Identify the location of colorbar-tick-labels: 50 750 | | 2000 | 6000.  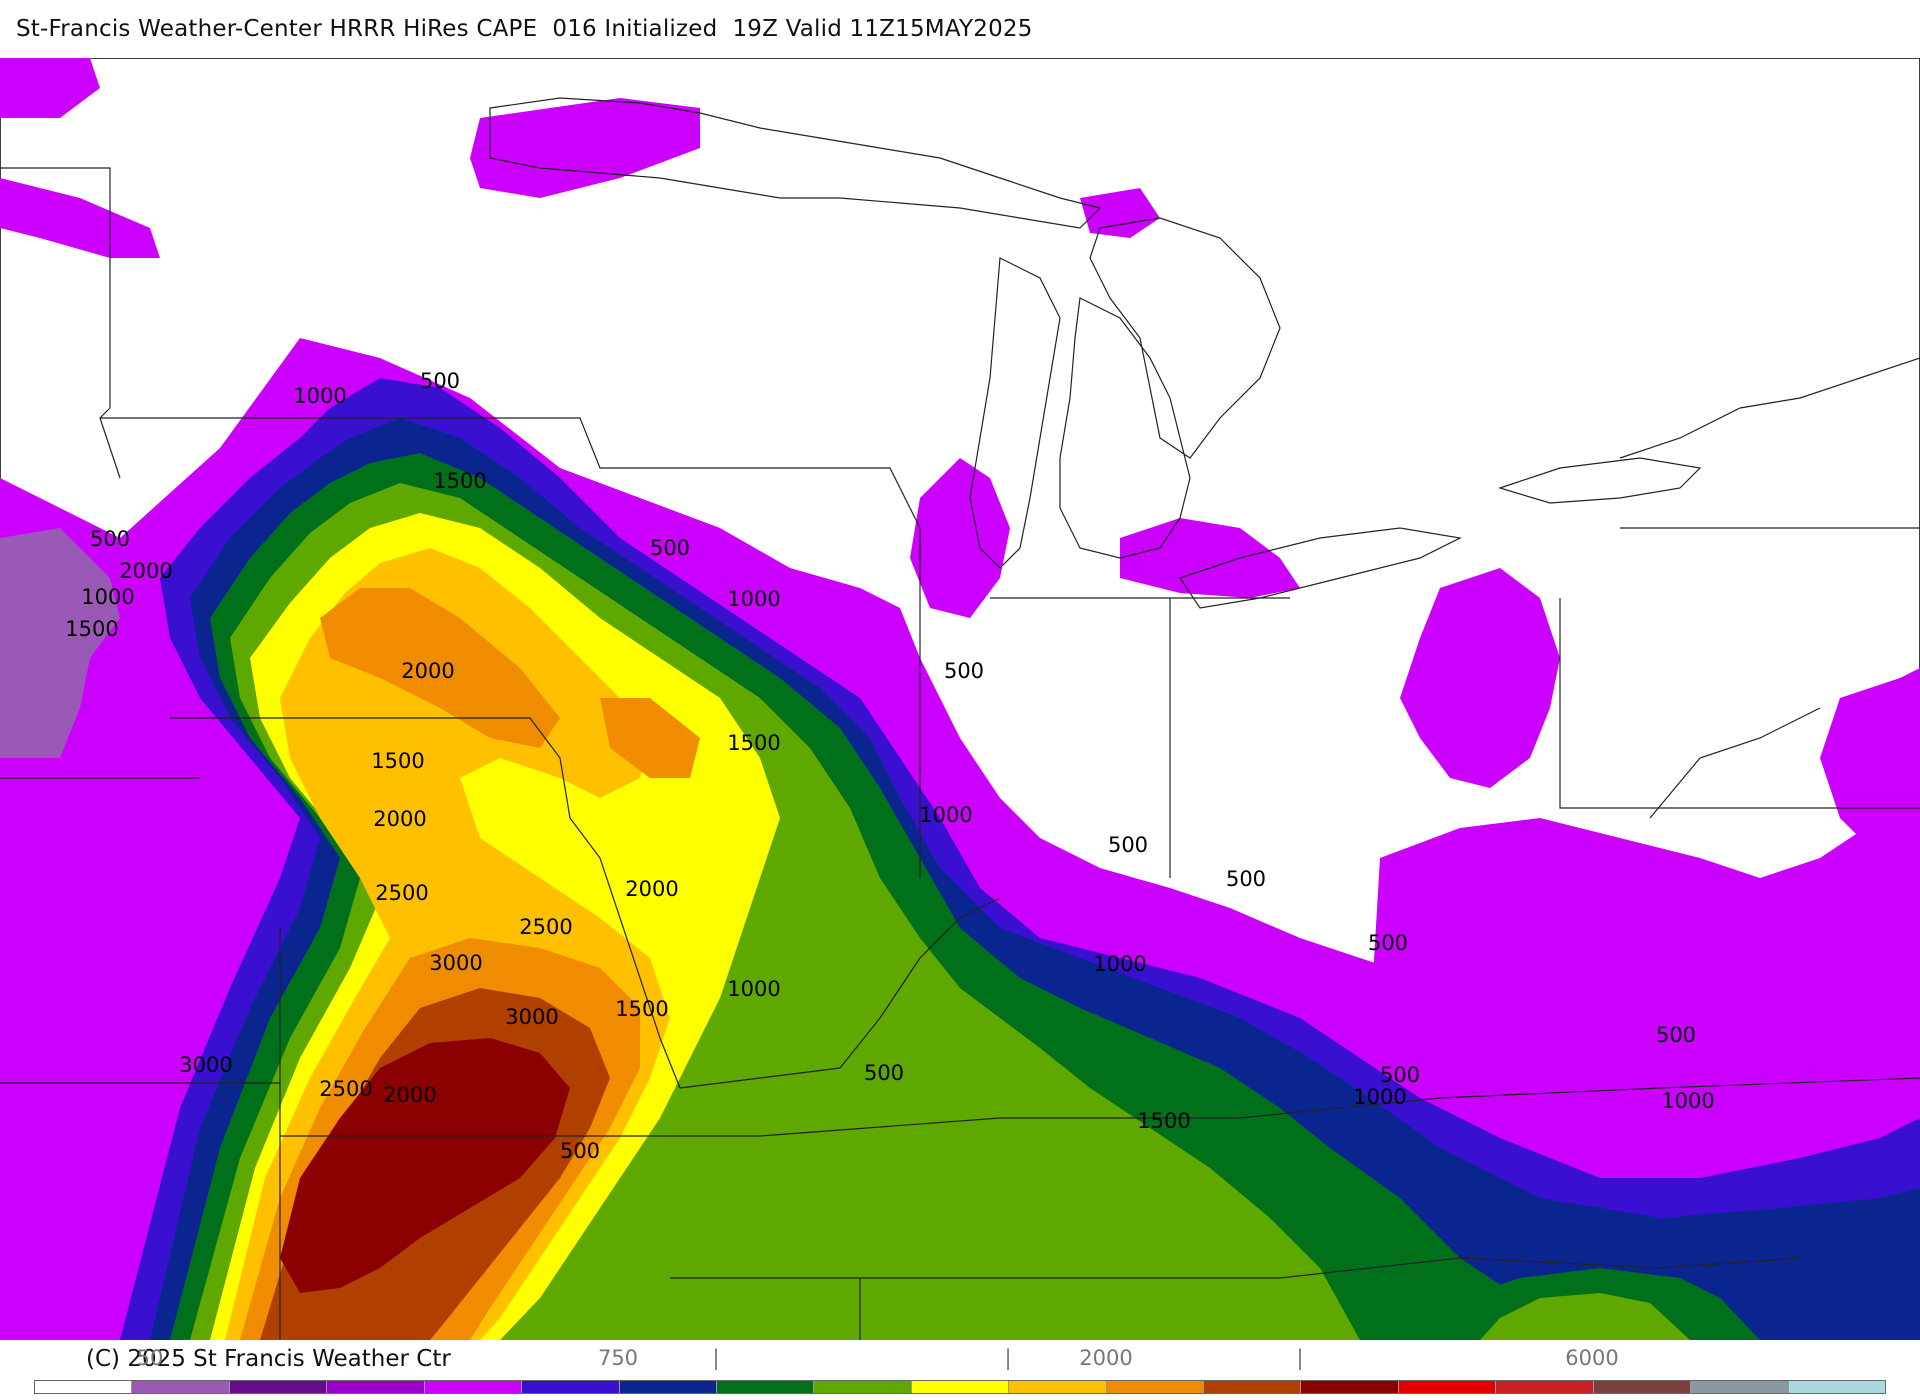
(960, 1358).